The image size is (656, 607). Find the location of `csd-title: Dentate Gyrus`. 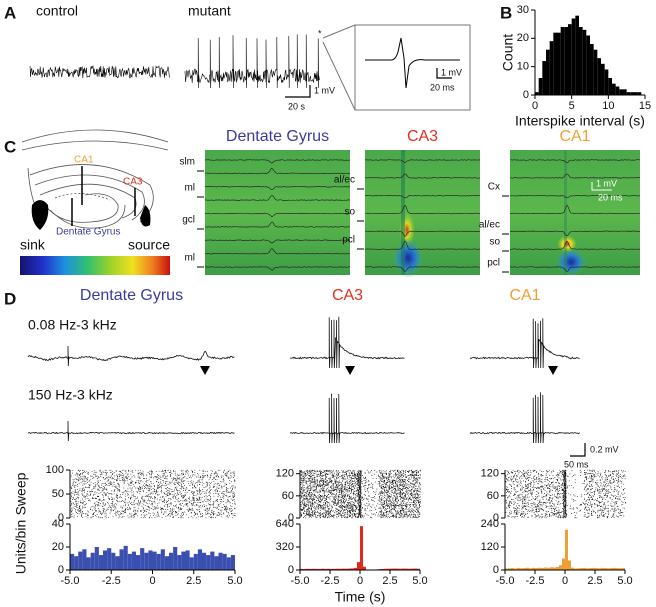

csd-title: Dentate Gyrus is located at coordinates (277, 136).